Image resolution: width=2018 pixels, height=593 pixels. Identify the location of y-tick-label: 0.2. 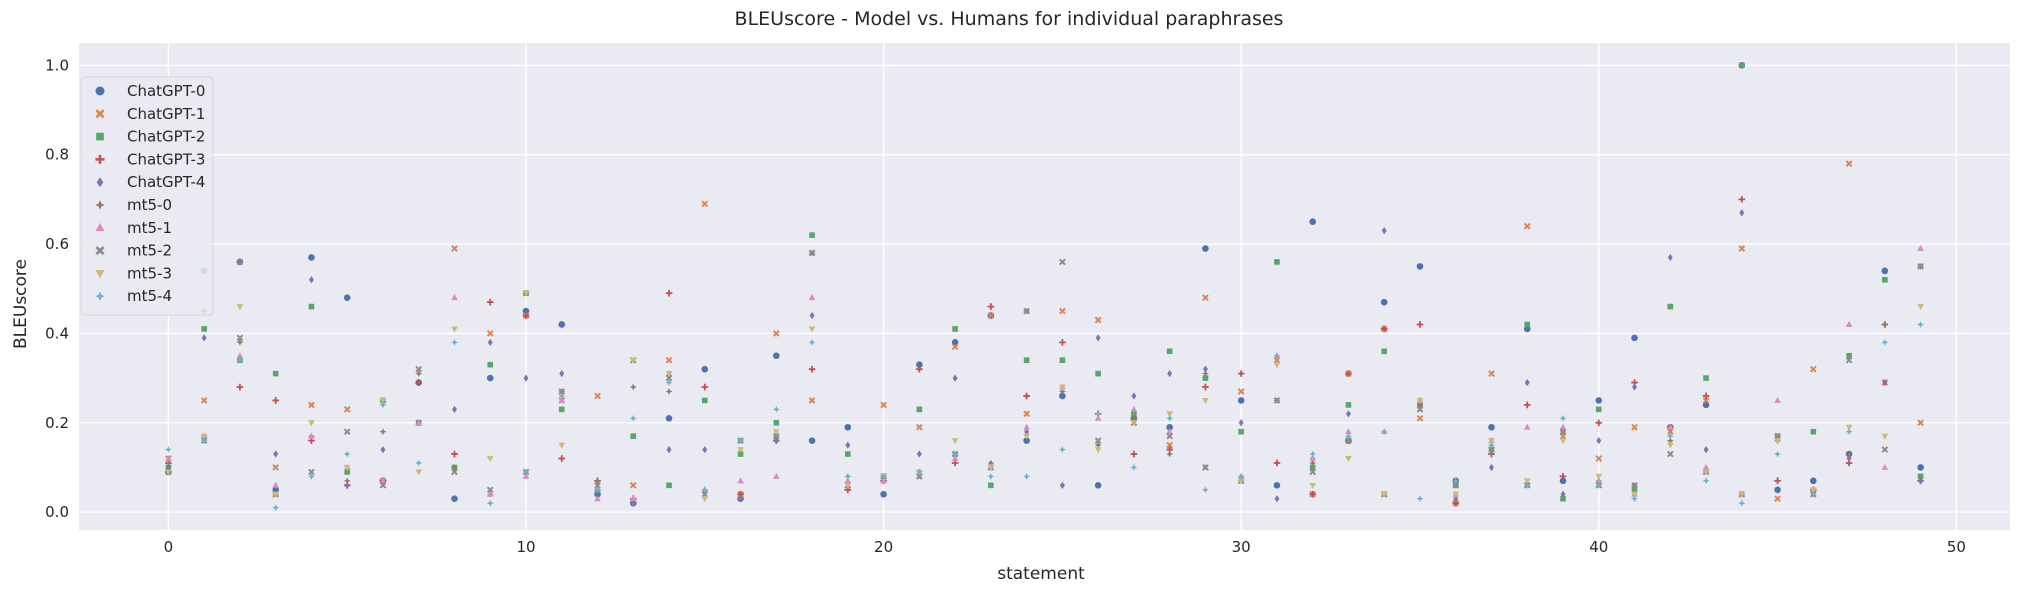
(57, 423).